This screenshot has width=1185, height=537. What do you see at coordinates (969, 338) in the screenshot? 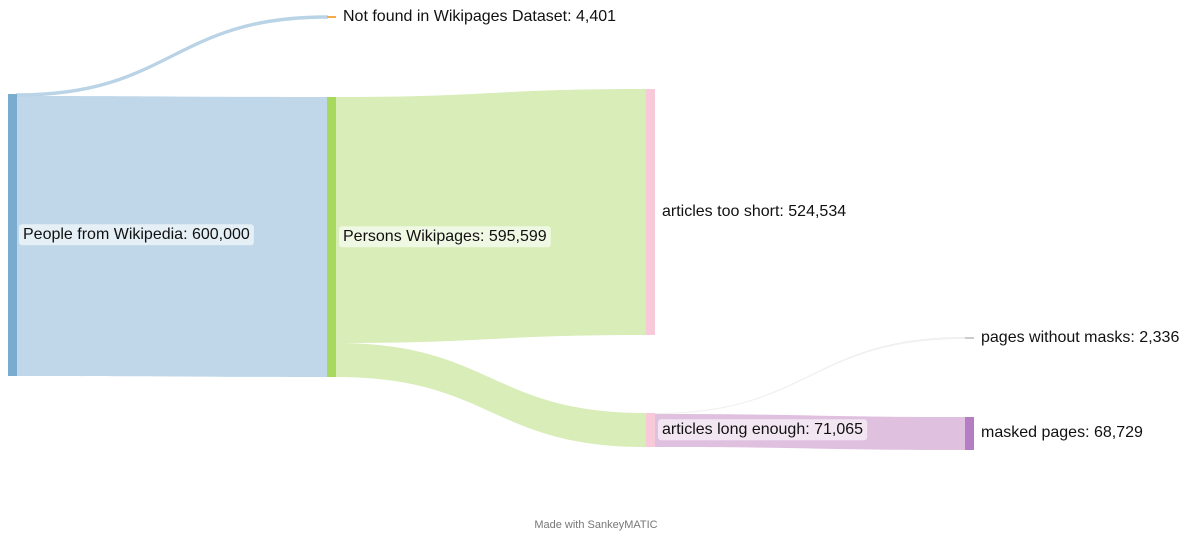
I see `node-nomask` at bounding box center [969, 338].